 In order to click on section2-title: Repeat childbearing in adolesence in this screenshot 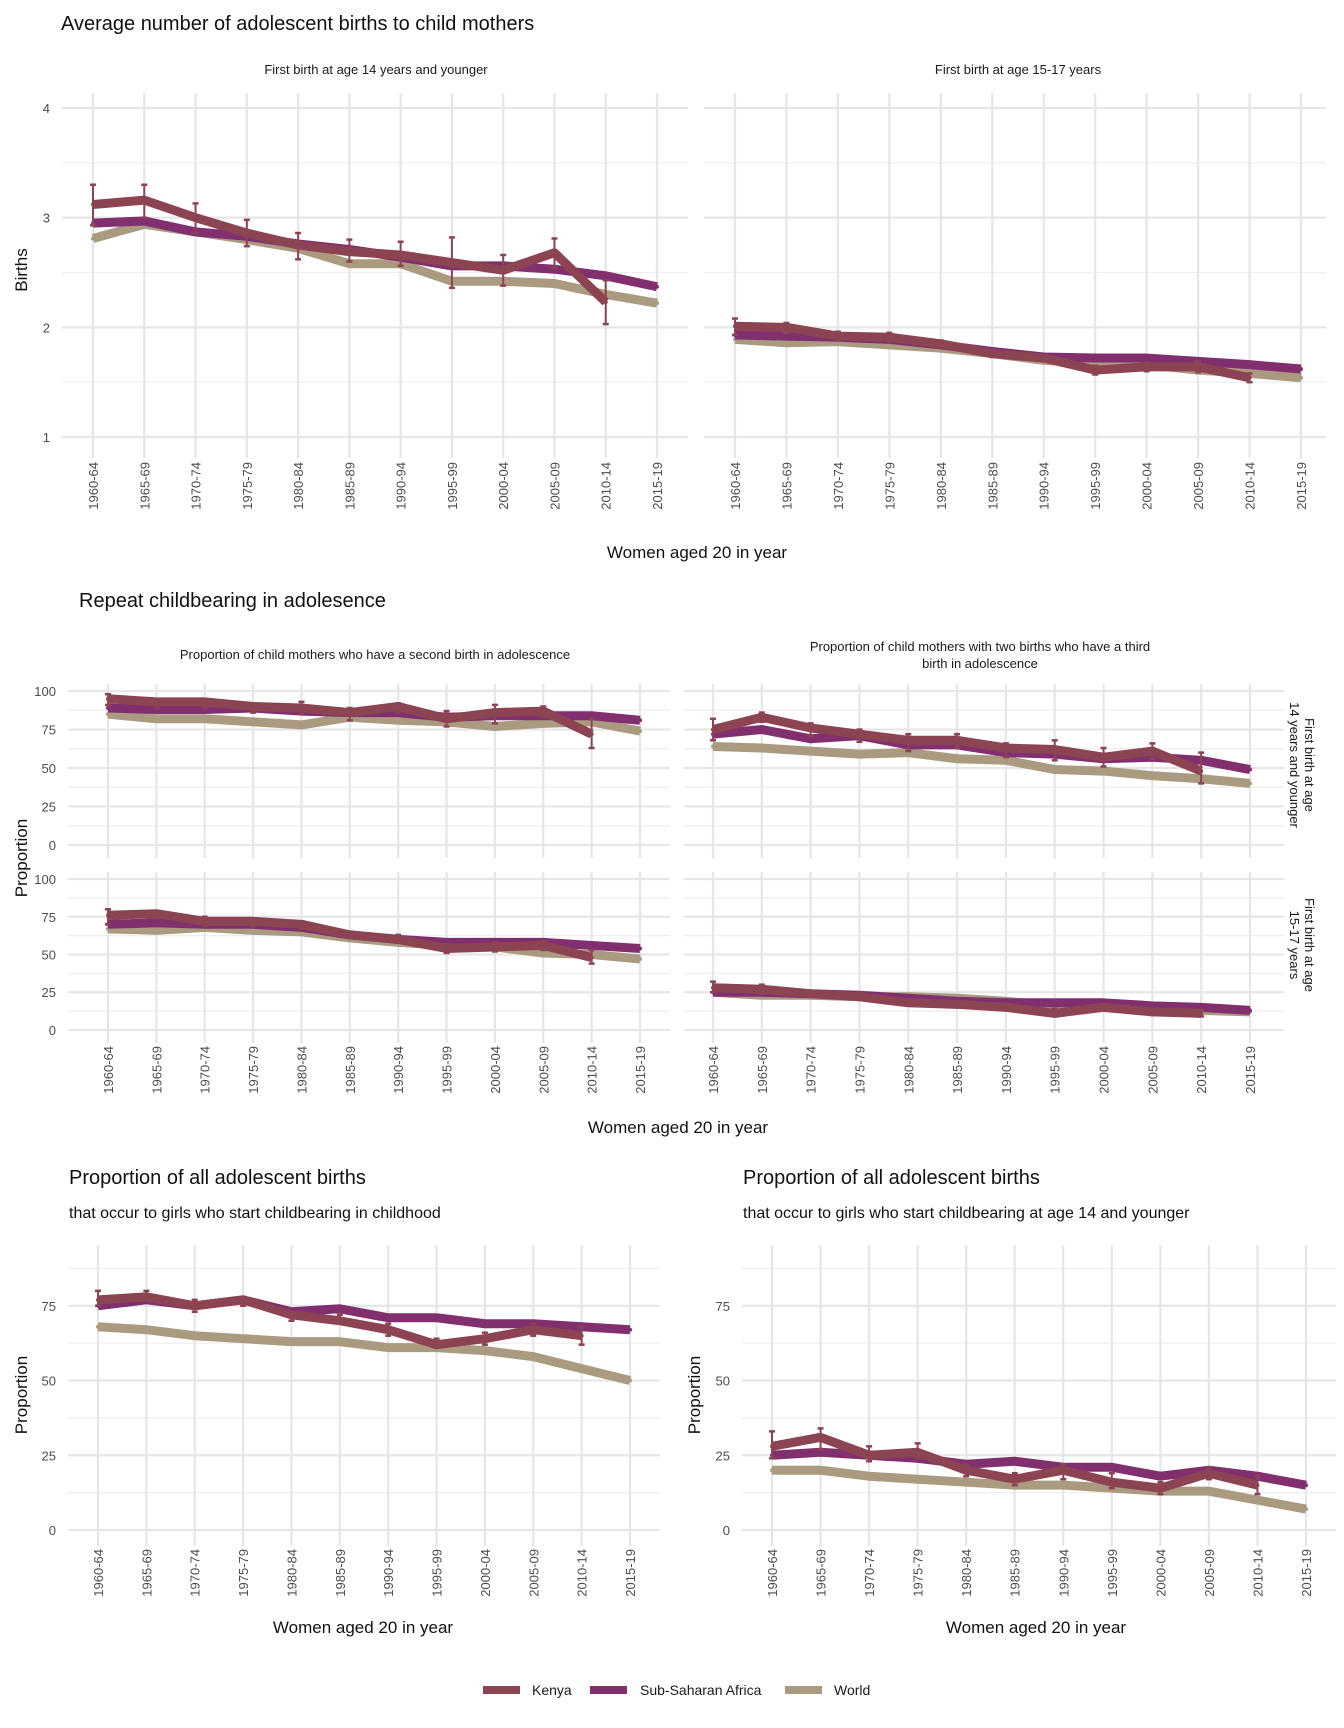, I will do `click(232, 601)`.